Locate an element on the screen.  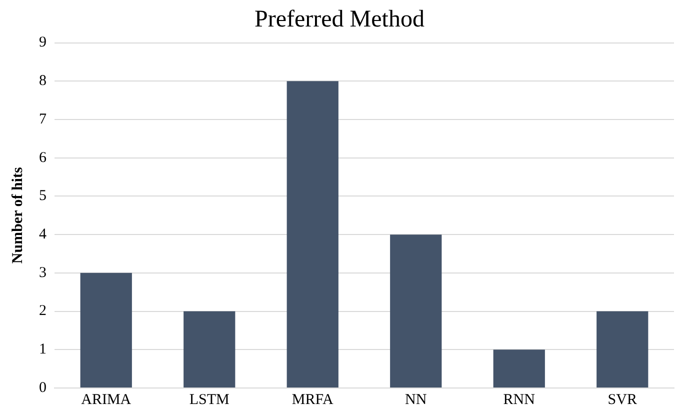
y-tick-label: 7 is located at coordinates (43, 119).